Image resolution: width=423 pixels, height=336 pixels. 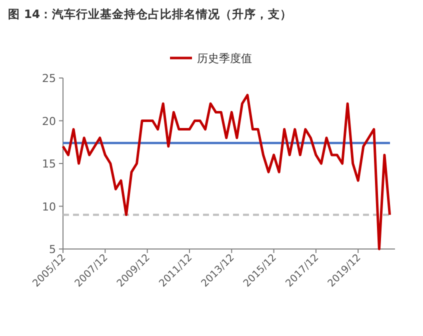 I want to click on y-tick-label: 20, so click(x=49, y=121).